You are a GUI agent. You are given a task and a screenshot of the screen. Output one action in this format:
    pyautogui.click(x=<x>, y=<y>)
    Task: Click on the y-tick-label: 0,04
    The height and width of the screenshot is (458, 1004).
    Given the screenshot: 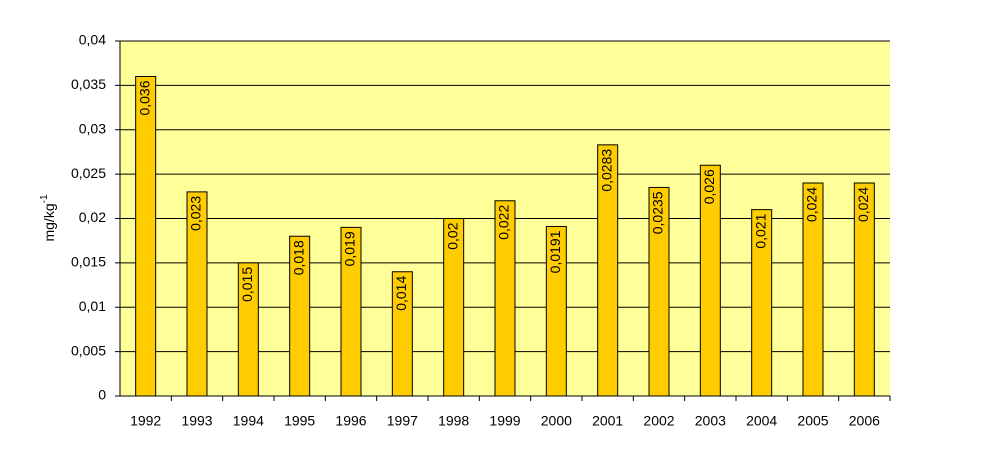 What is the action you would take?
    pyautogui.click(x=92, y=40)
    